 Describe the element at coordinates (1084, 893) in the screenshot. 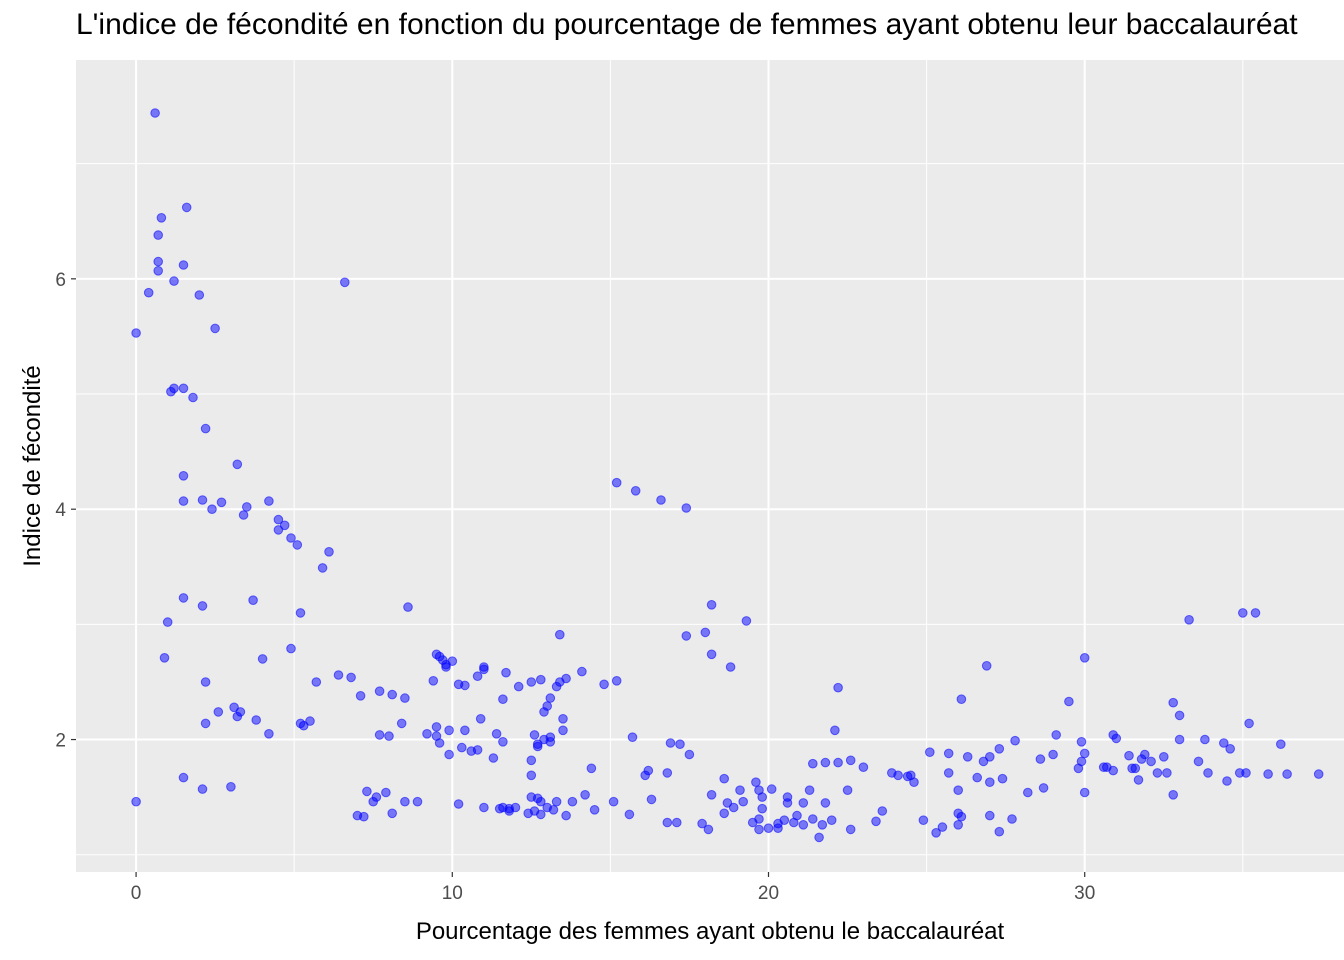

I see `x-tick-label: 30` at that location.